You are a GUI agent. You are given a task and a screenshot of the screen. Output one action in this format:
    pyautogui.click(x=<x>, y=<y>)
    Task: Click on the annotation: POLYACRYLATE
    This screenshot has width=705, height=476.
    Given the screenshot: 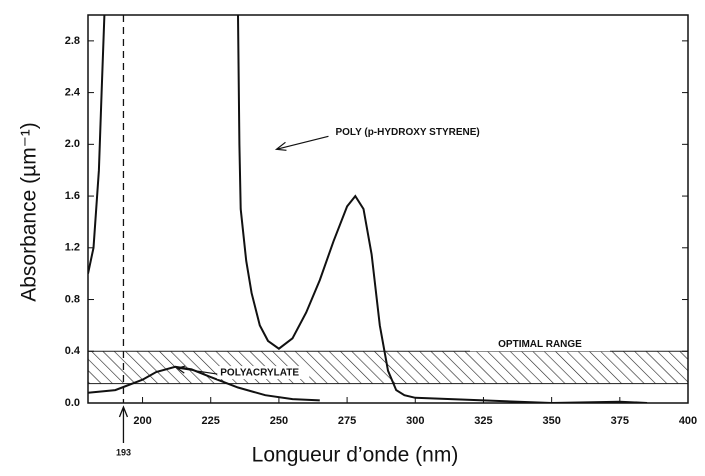 What is the action you would take?
    pyautogui.click(x=259, y=373)
    